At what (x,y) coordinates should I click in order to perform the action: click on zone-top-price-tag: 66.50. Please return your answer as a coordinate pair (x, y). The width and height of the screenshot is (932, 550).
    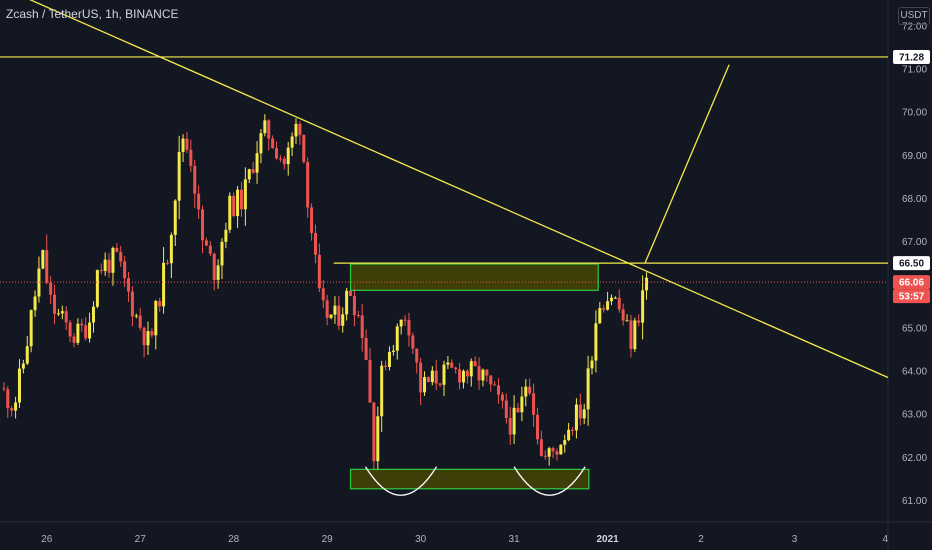
    Looking at the image, I should click on (911, 264).